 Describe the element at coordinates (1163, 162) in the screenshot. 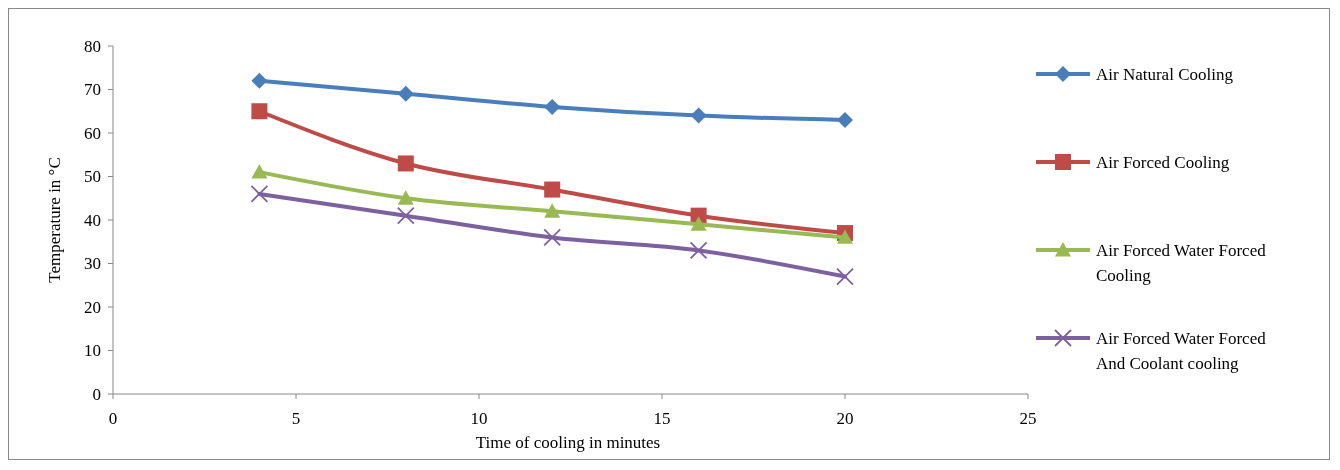

I see `legend-label: Air Forced Cooling` at that location.